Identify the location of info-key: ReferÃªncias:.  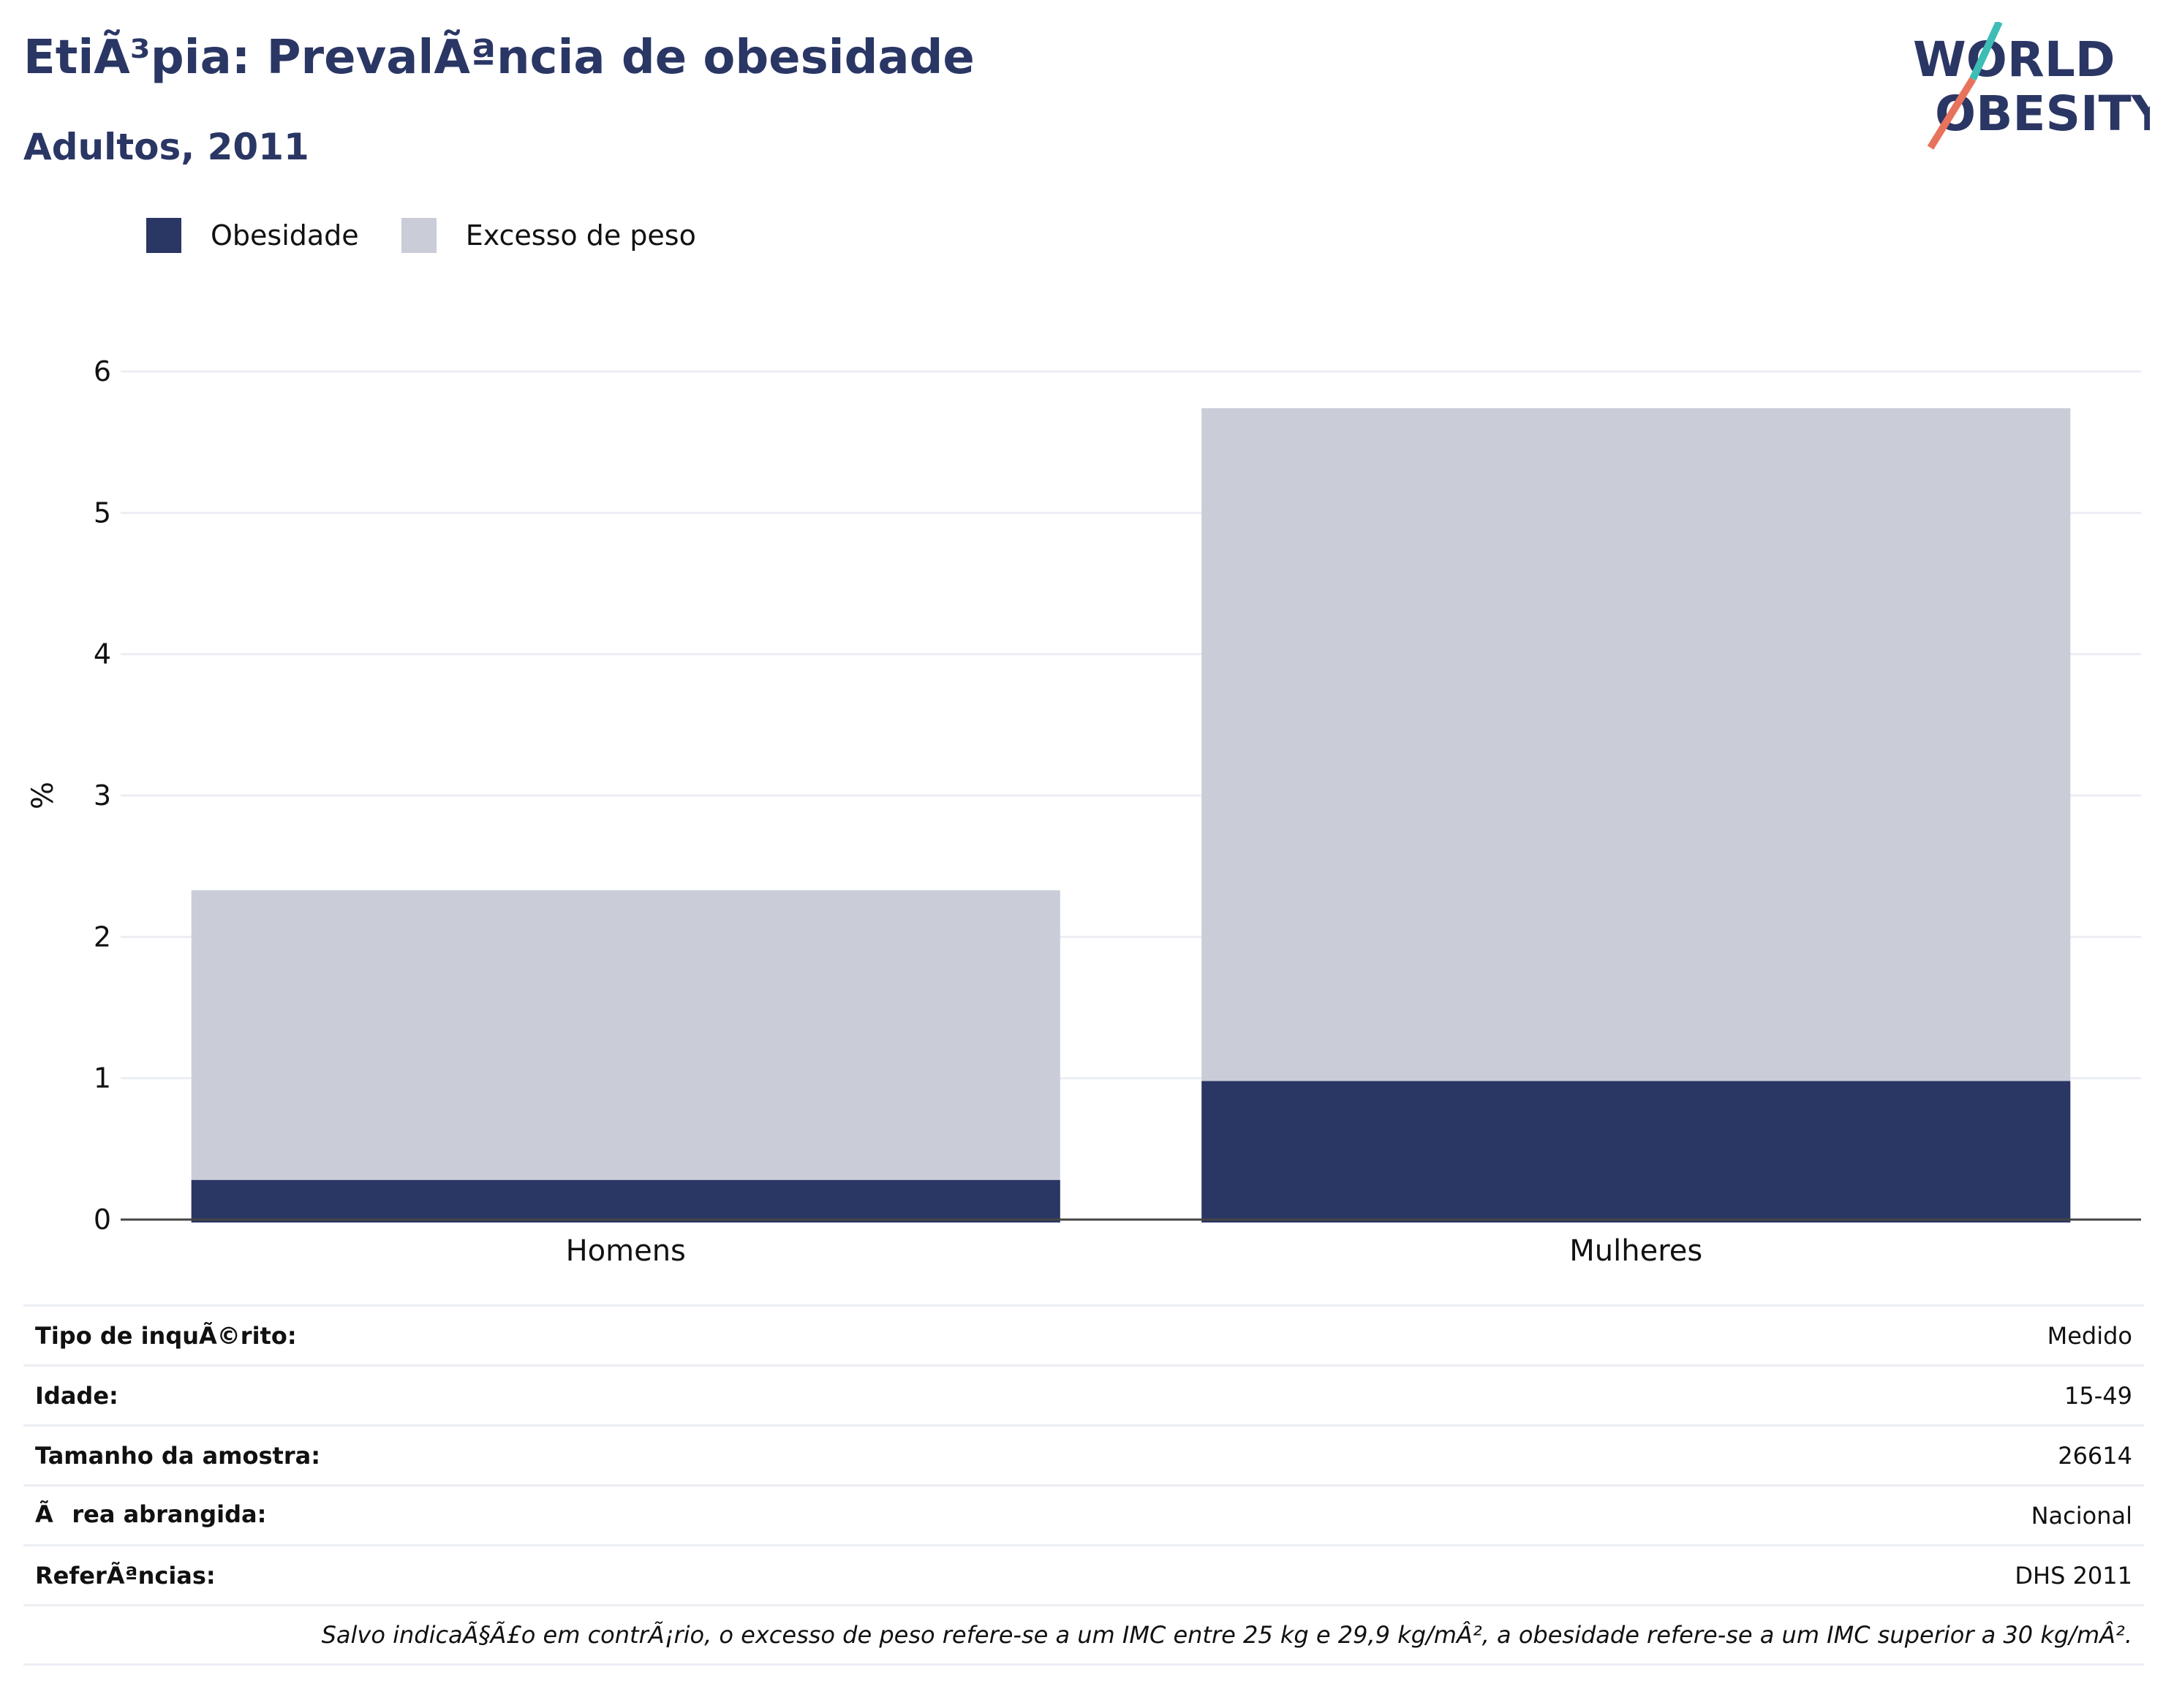
(125, 1575).